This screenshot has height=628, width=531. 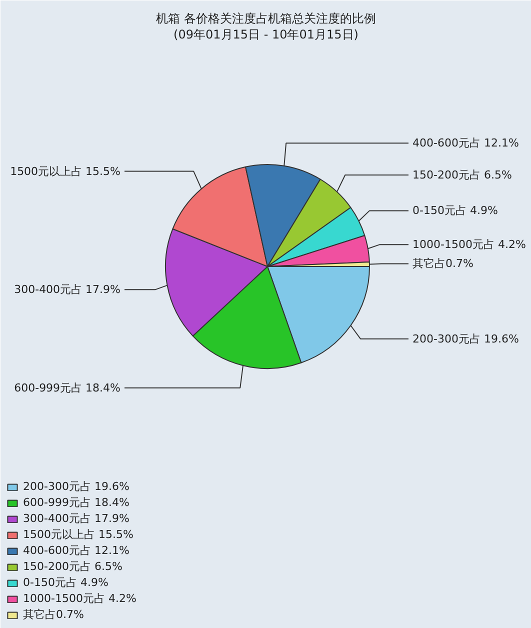 What do you see at coordinates (443, 263) in the screenshot?
I see `slice-label: 其它占0.7%` at bounding box center [443, 263].